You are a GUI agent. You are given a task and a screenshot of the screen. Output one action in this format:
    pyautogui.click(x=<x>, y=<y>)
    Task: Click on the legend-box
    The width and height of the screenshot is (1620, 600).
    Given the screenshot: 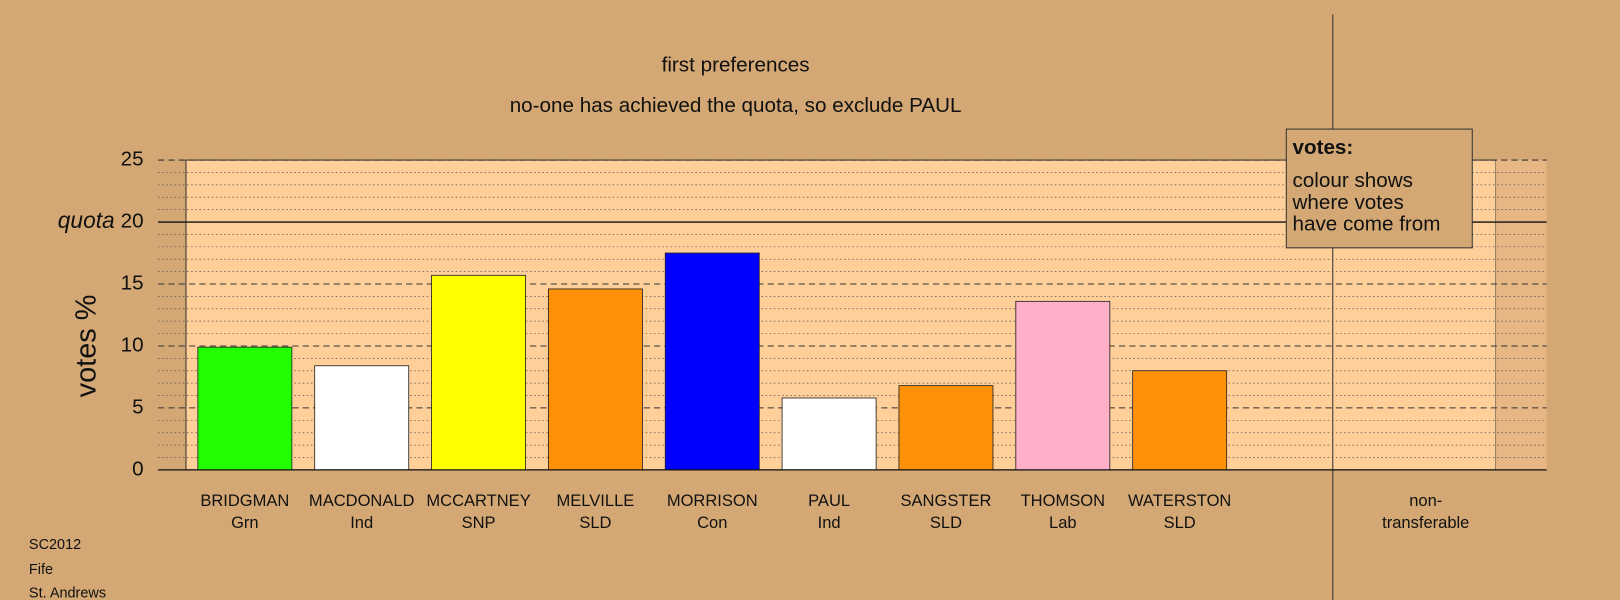 What is the action you would take?
    pyautogui.click(x=1379, y=188)
    